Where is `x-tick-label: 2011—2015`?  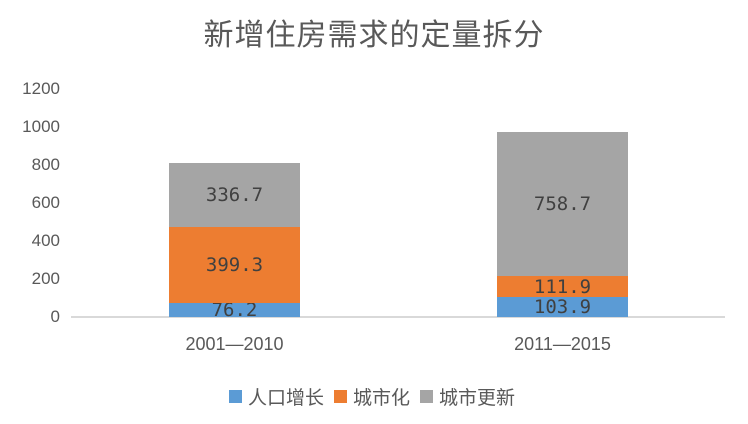 x-tick-label: 2011—2015 is located at coordinates (562, 344).